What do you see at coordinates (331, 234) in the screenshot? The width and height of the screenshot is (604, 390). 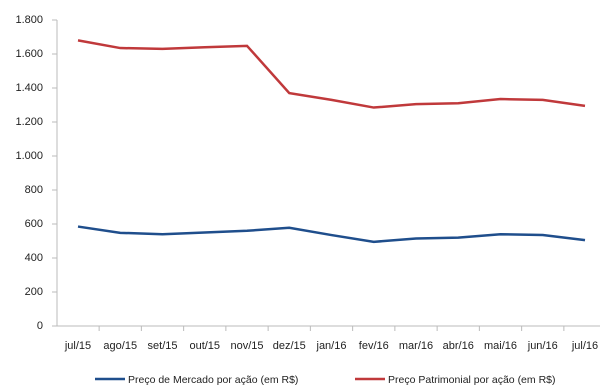 I see `series-line` at bounding box center [331, 234].